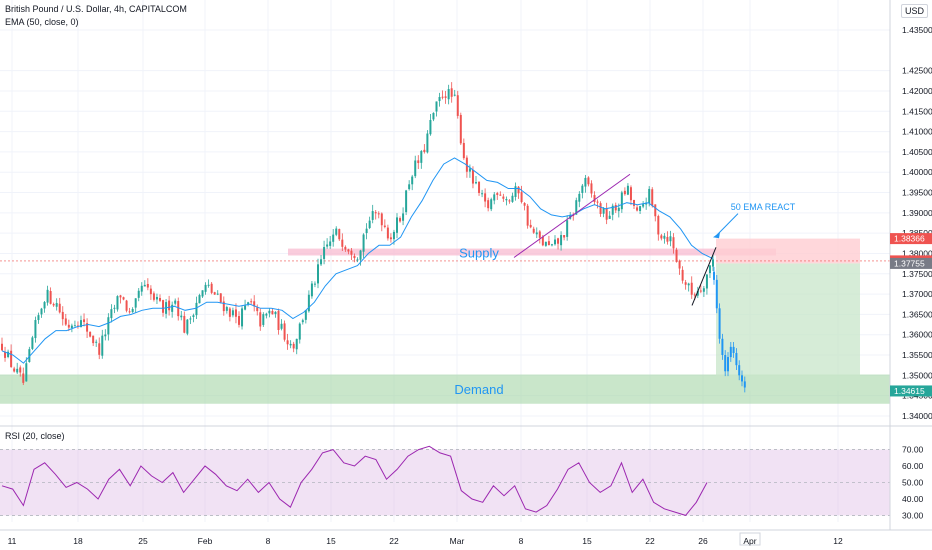 This screenshot has width=932, height=550. I want to click on price-tick-label: 1.43500, so click(917, 30).